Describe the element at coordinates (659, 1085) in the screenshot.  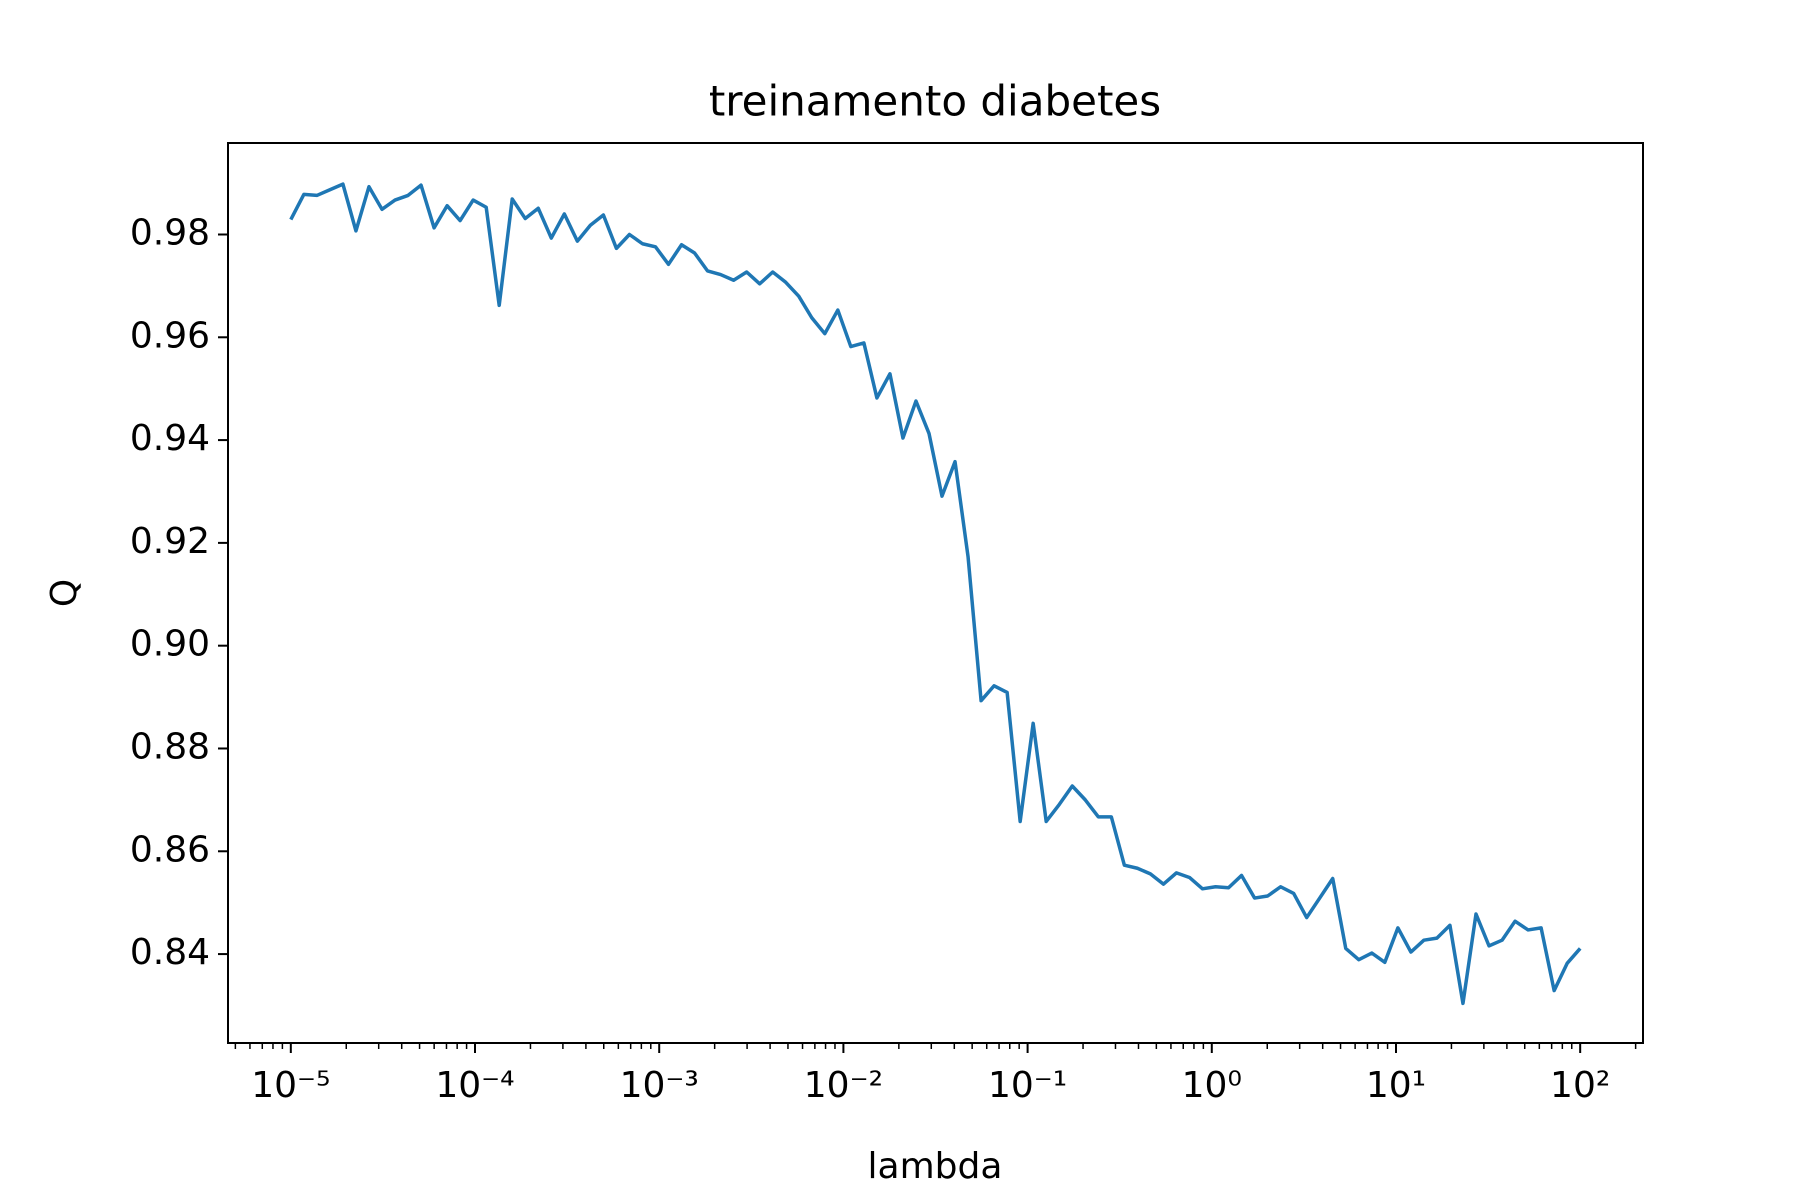
I see `x-tick-label: 10⁻³` at that location.